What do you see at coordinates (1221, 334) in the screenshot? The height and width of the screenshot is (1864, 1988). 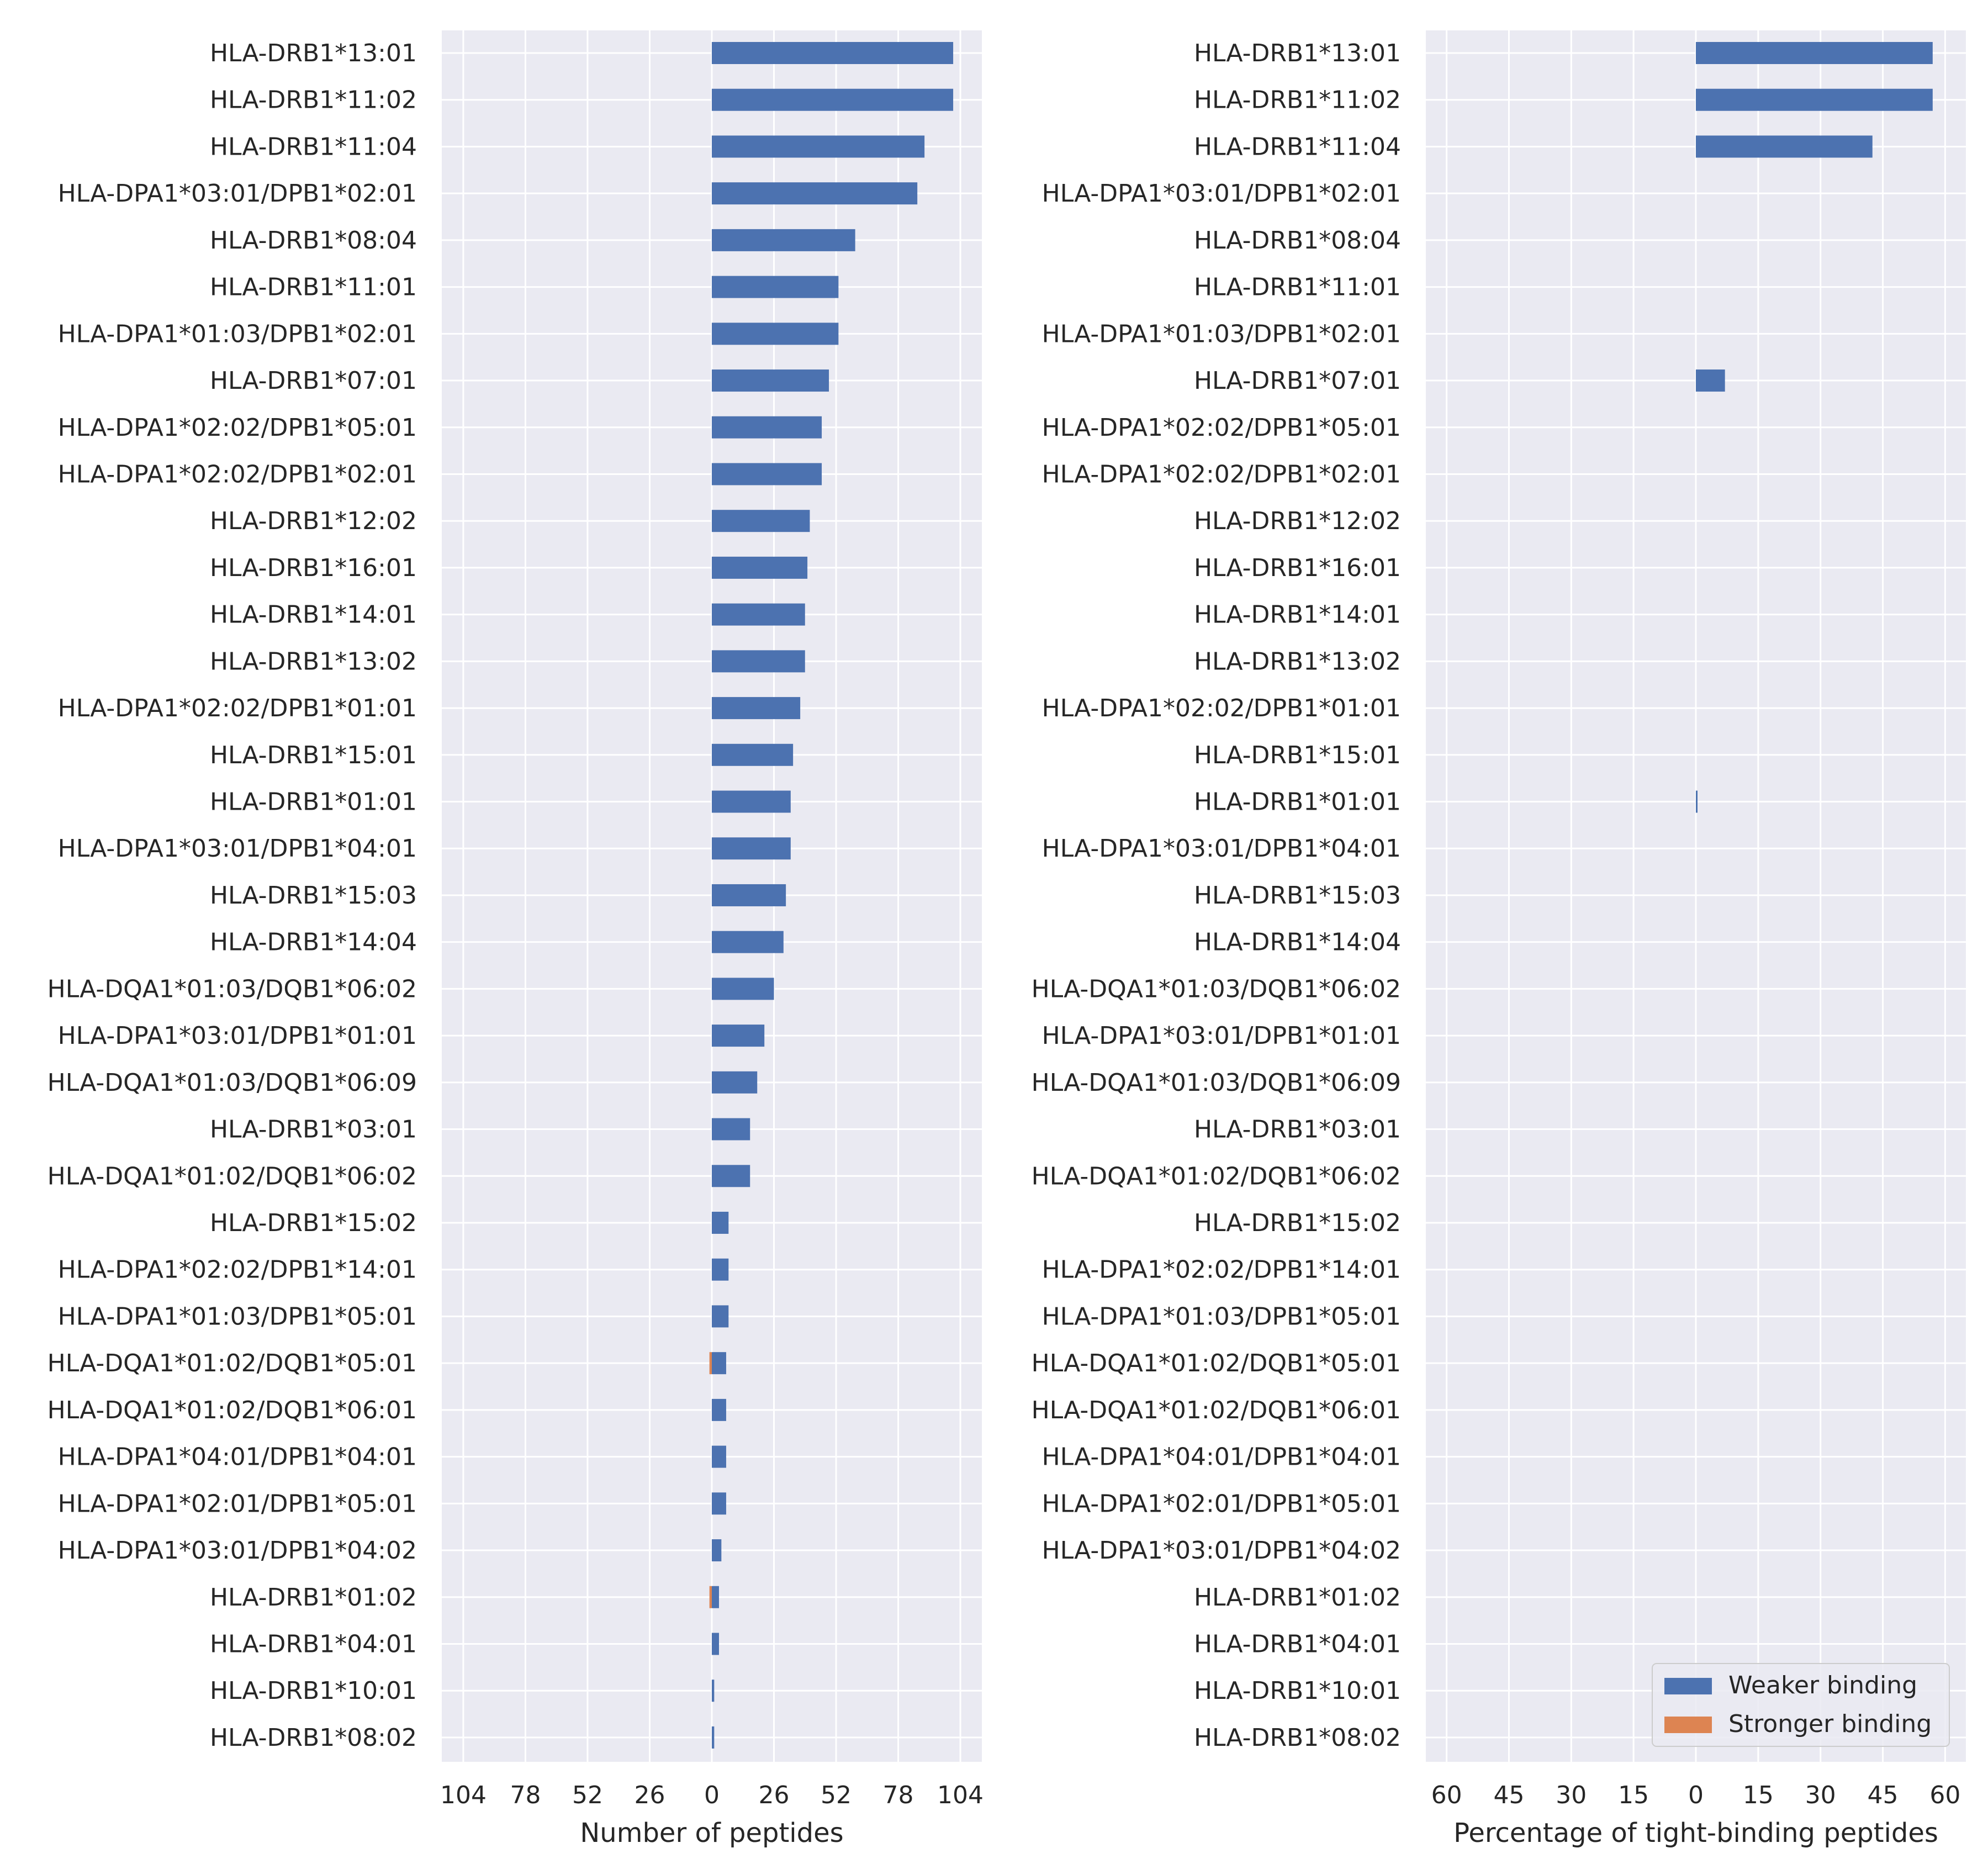 I see `y-tick-label: HLA-DPA1*01:03/DPB1*02:01` at bounding box center [1221, 334].